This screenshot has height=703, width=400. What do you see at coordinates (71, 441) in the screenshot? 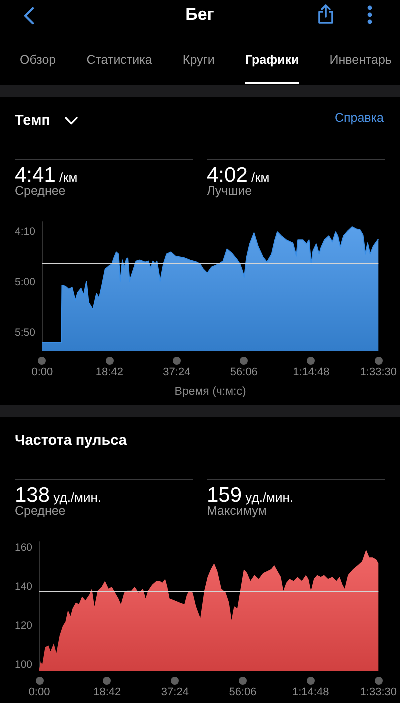
I see `chart-title: Частота пульса` at bounding box center [71, 441].